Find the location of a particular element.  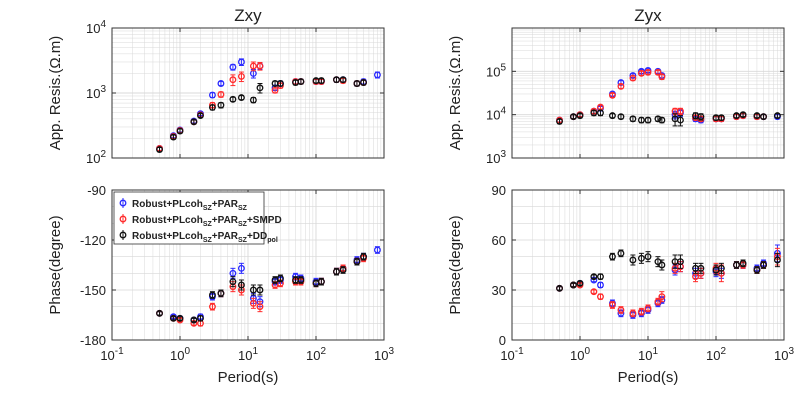

panel-title: Zxy is located at coordinates (248, 15).